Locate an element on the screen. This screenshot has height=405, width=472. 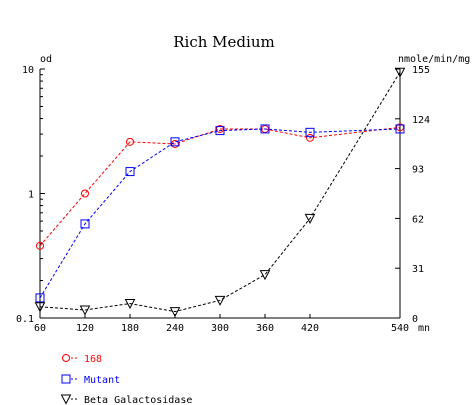
right-tick-label: 155 is located at coordinates (421, 70).